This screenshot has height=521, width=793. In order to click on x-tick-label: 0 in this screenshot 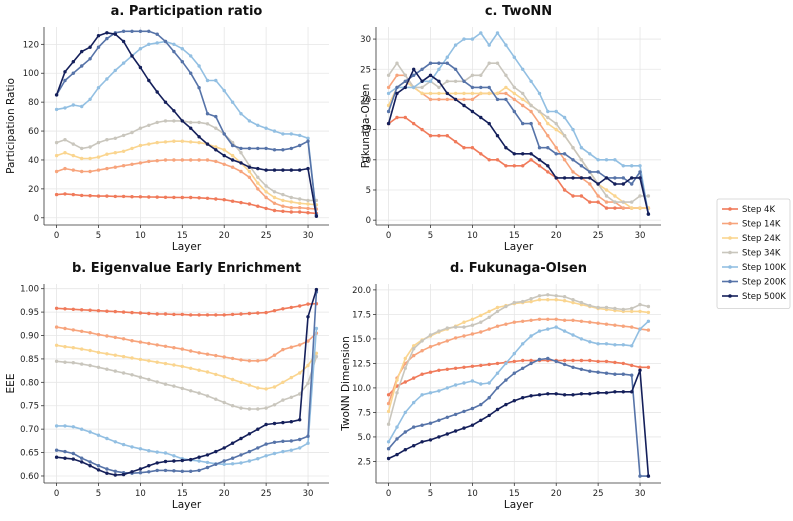, I will do `click(388, 236)`.